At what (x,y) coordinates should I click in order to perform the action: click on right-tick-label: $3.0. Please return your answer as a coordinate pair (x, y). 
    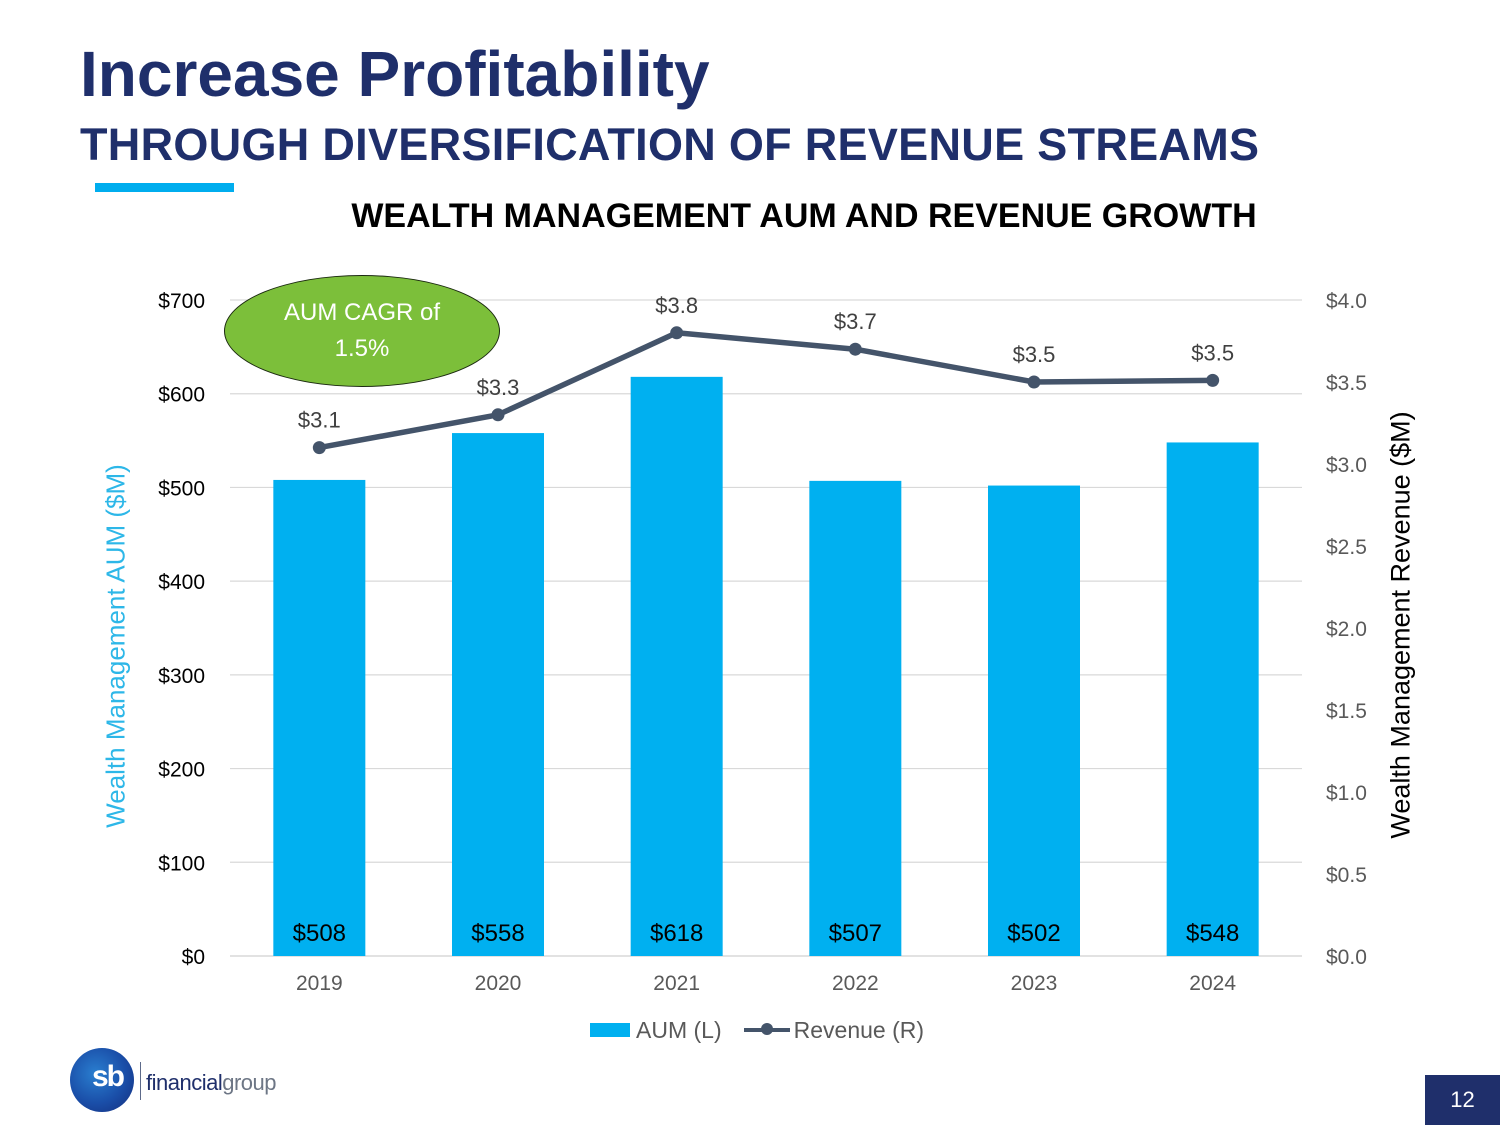
    Looking at the image, I should click on (1346, 465).